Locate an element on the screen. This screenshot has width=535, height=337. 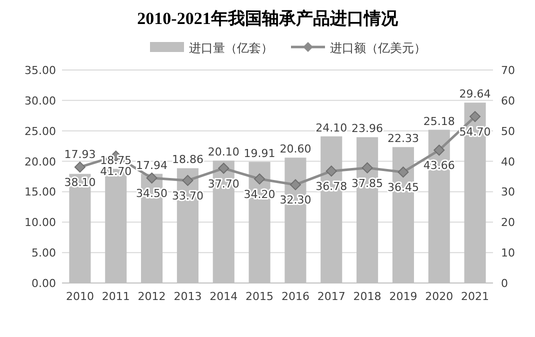
data-label: 20.10 is located at coordinates (224, 152).